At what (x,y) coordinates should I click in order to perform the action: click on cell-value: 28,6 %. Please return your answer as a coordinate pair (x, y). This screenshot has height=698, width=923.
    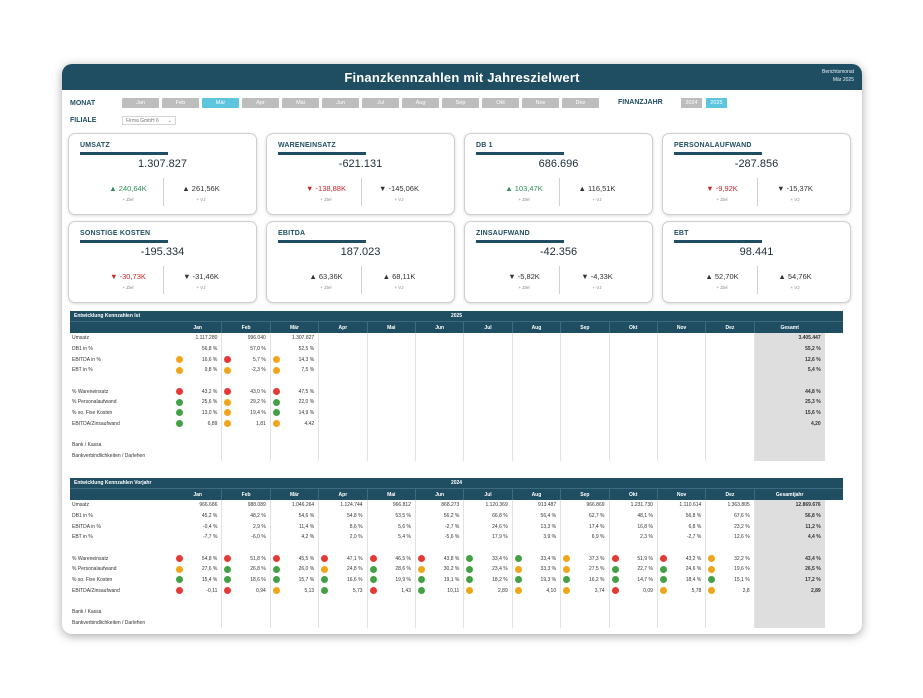
    Looking at the image, I should click on (403, 569).